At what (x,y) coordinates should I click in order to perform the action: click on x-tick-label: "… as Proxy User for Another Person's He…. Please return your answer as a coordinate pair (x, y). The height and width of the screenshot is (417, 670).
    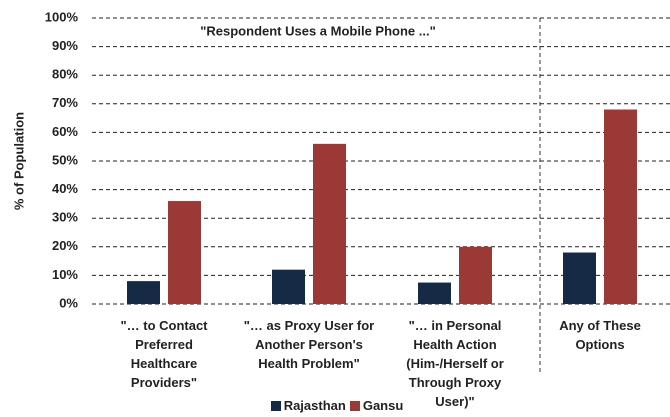
    Looking at the image, I should click on (309, 344).